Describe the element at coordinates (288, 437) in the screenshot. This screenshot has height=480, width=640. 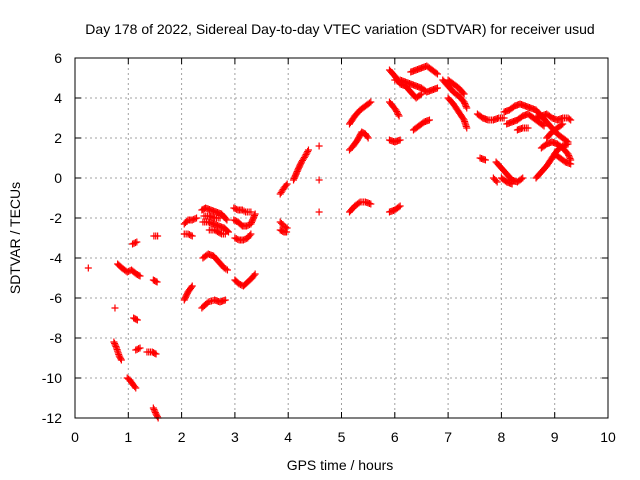
I see `x-tick-label: 4` at that location.